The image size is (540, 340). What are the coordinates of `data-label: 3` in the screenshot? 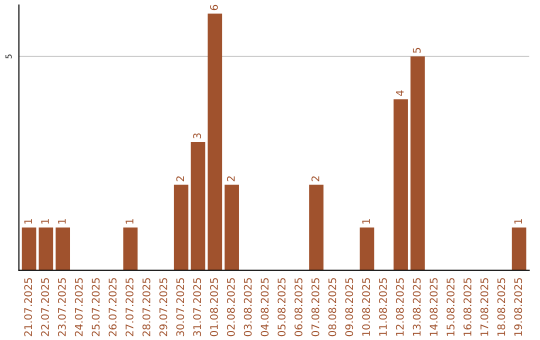 It's located at (197, 135).